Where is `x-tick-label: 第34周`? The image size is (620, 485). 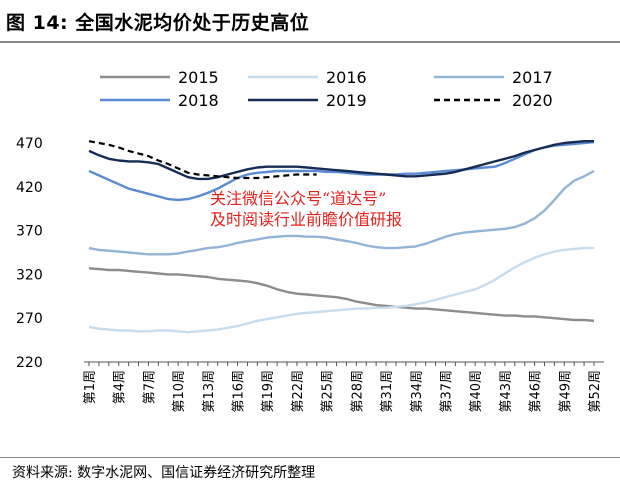 x-tick-label: 第34周 is located at coordinates (417, 391).